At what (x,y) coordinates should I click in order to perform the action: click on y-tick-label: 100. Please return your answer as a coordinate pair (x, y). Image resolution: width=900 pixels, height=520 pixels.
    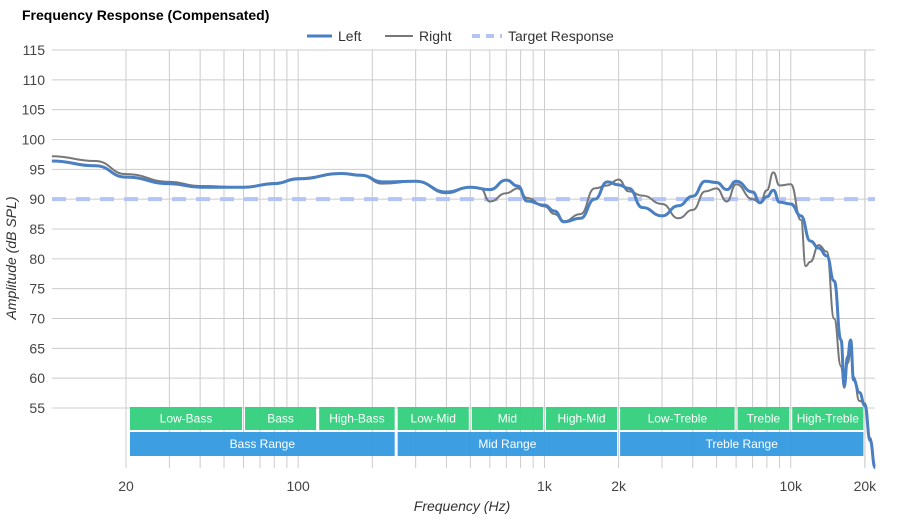
    Looking at the image, I should click on (34, 140).